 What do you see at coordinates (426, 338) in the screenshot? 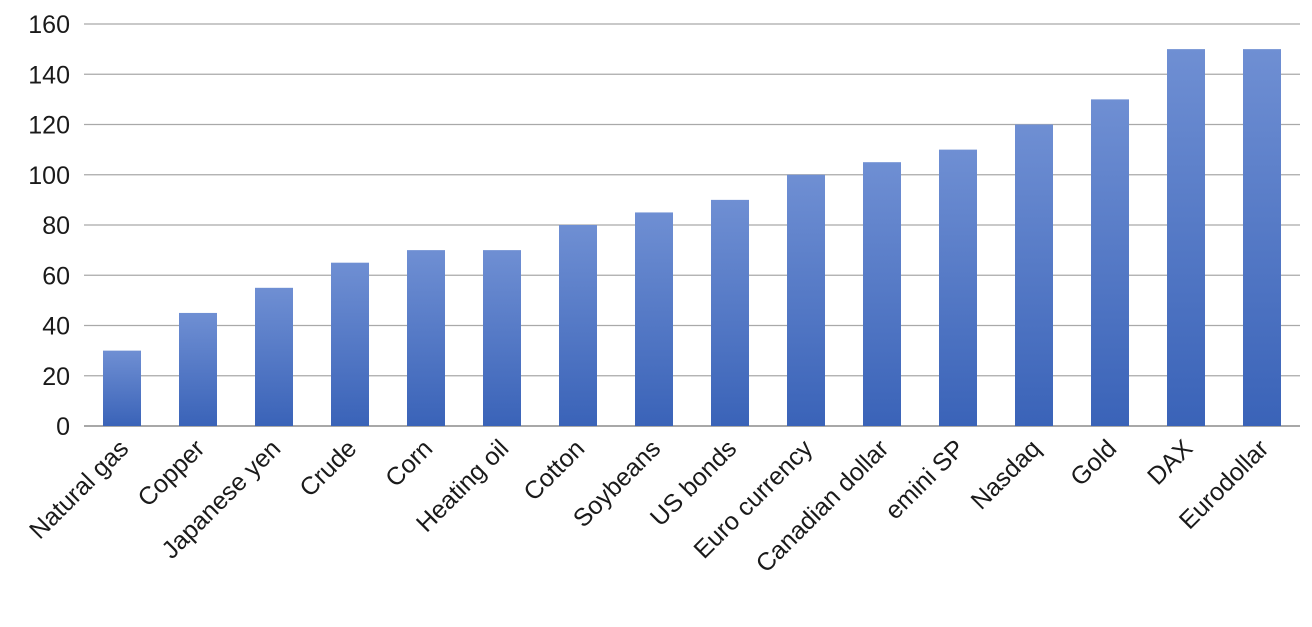
I see `bar-corn` at bounding box center [426, 338].